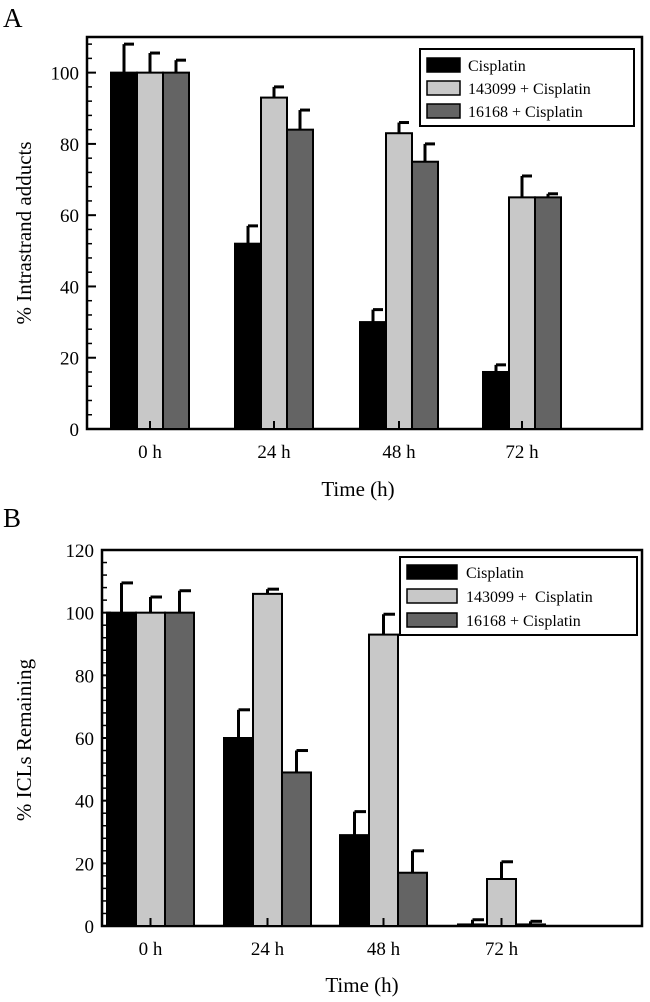 The width and height of the screenshot is (650, 1002). I want to click on panel-a-legend-label-3: 16168 + Cisplatin, so click(525, 112).